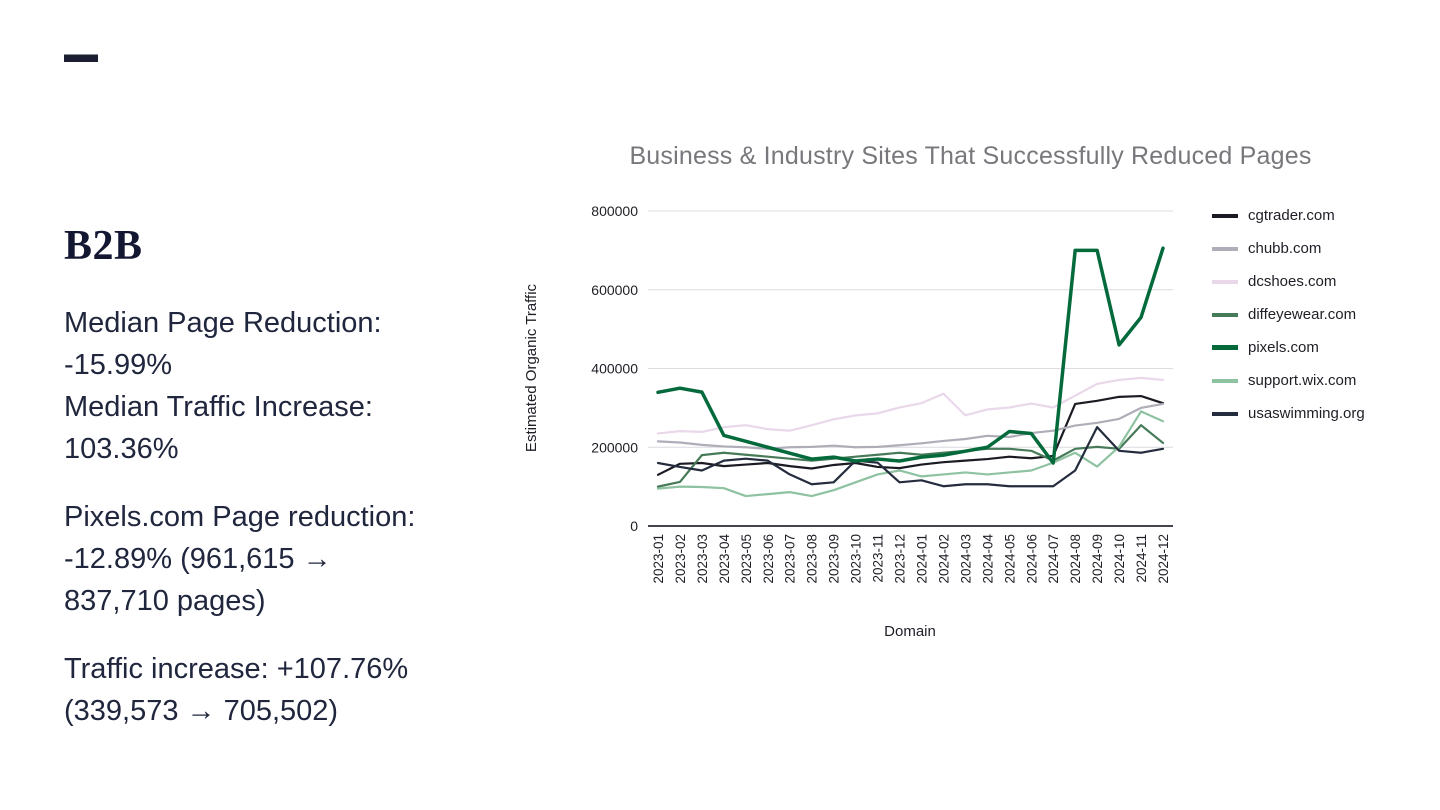  I want to click on y-tick-label: 600000, so click(614, 290).